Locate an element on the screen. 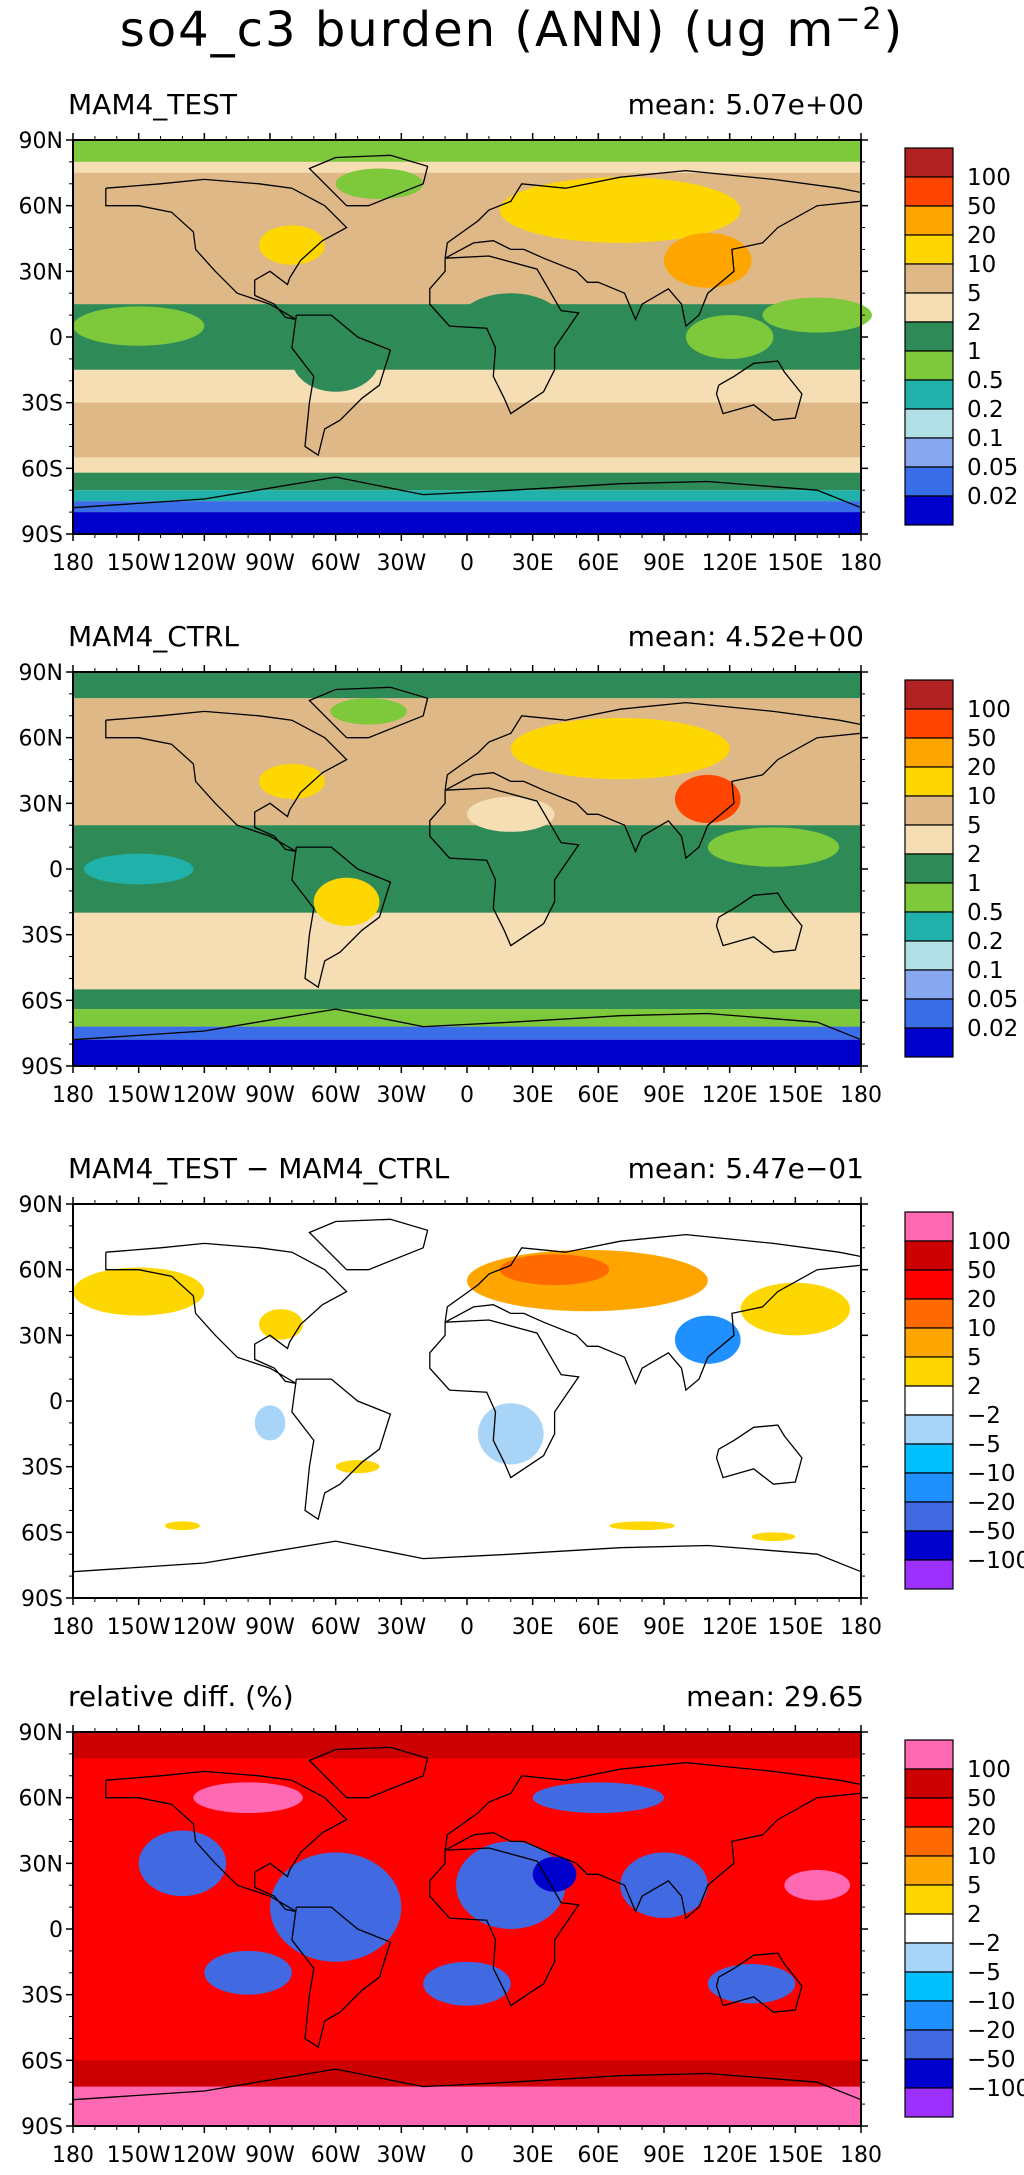 The height and width of the screenshot is (2175, 1024). map-background is located at coordinates (467, 1401).